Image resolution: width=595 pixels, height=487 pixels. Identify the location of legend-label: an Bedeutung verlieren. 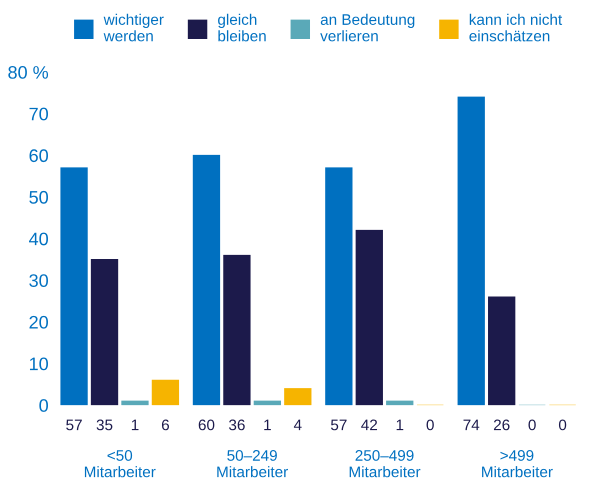
(367, 28).